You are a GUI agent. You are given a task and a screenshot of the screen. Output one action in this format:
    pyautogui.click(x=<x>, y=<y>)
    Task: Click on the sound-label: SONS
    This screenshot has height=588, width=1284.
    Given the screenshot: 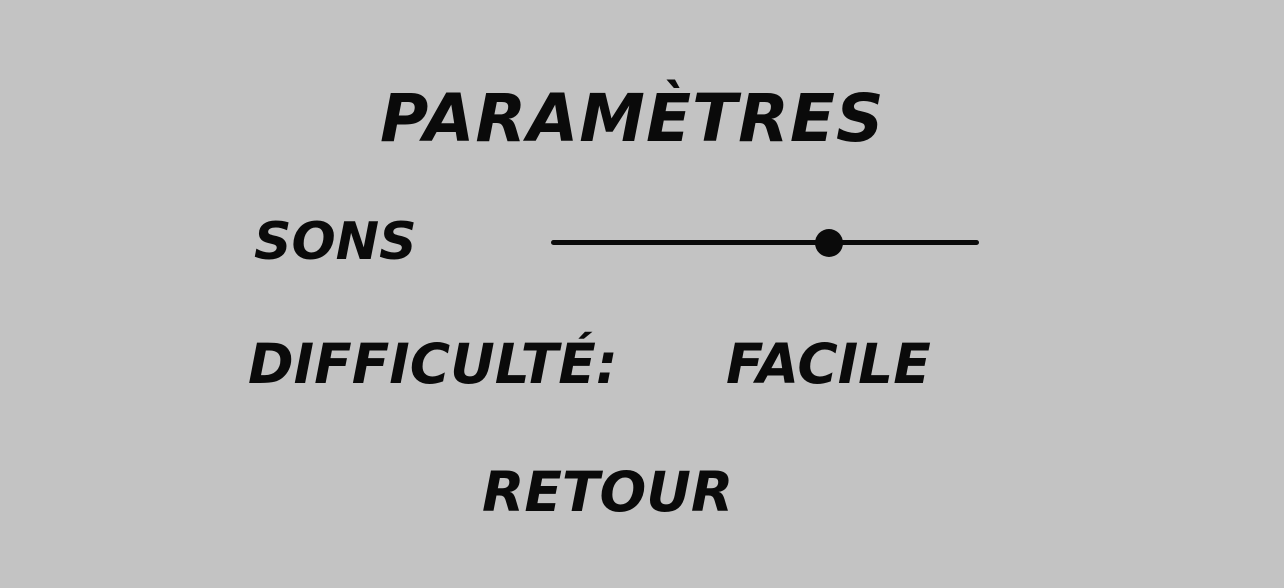 What is the action you would take?
    pyautogui.click(x=335, y=242)
    